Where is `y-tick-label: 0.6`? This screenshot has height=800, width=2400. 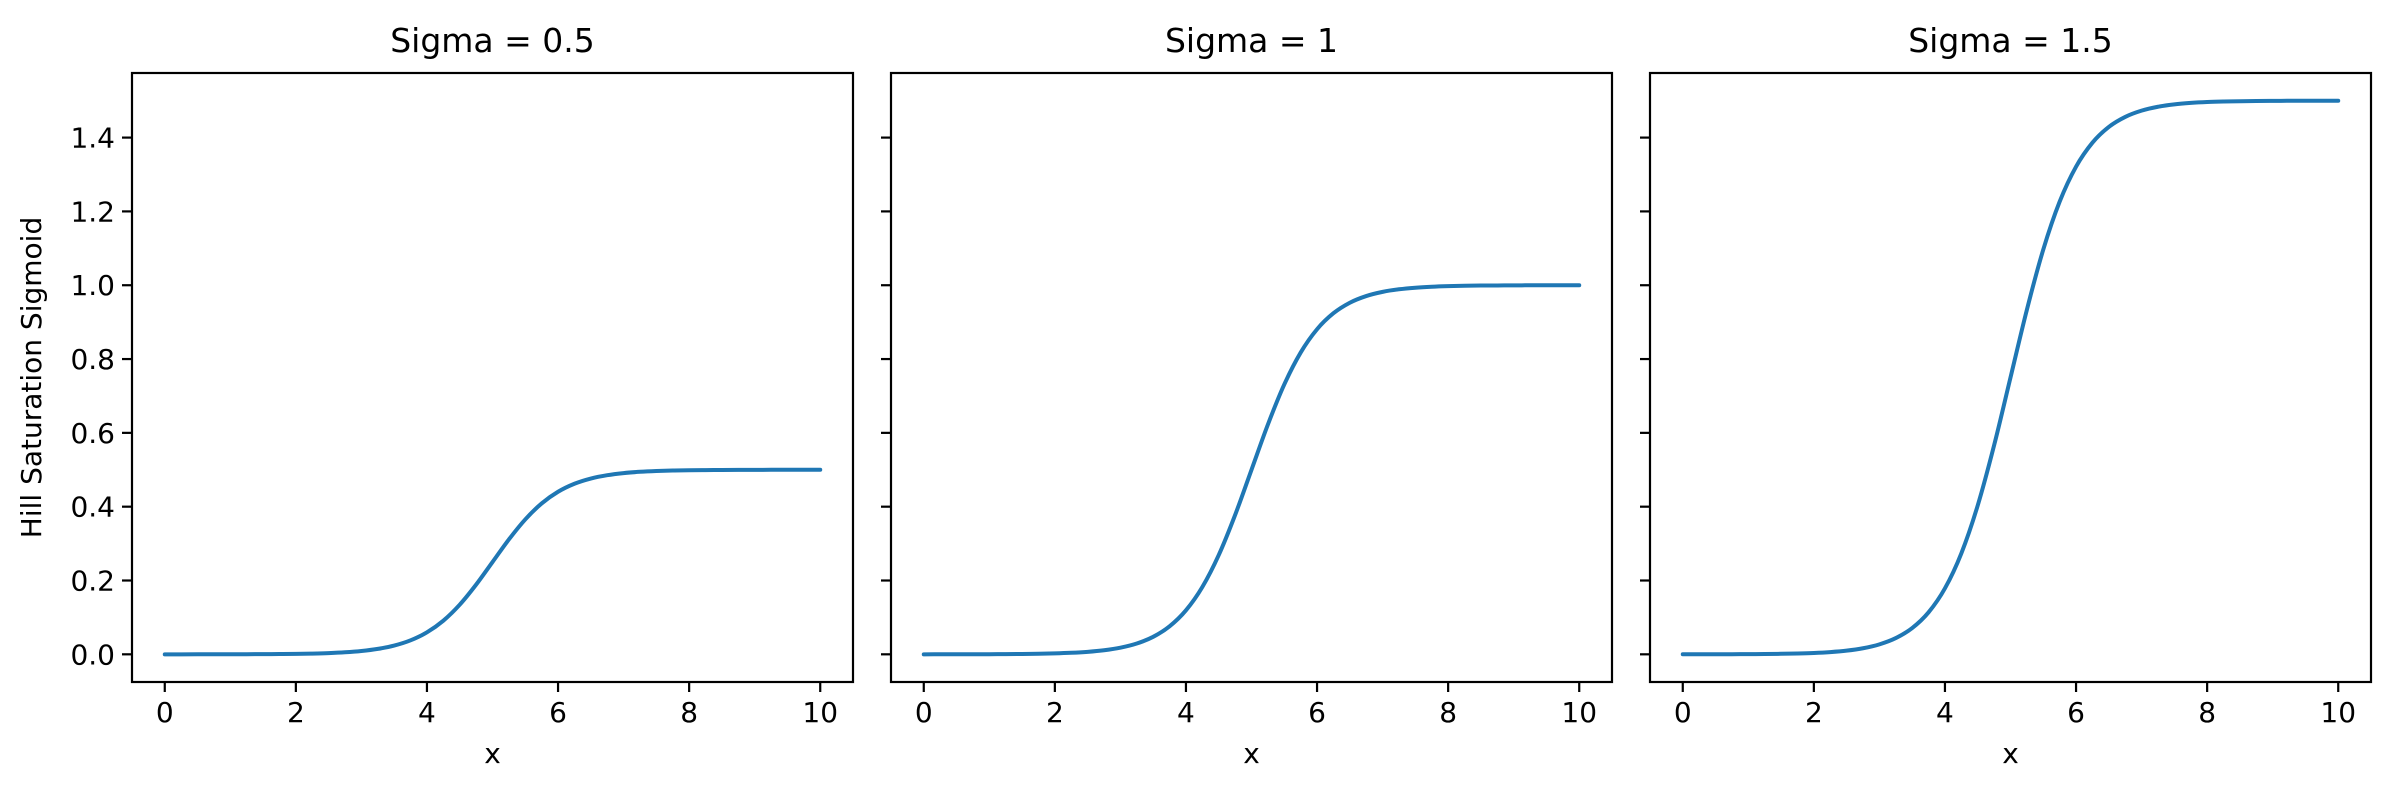 y-tick-label: 0.6 is located at coordinates (92, 433).